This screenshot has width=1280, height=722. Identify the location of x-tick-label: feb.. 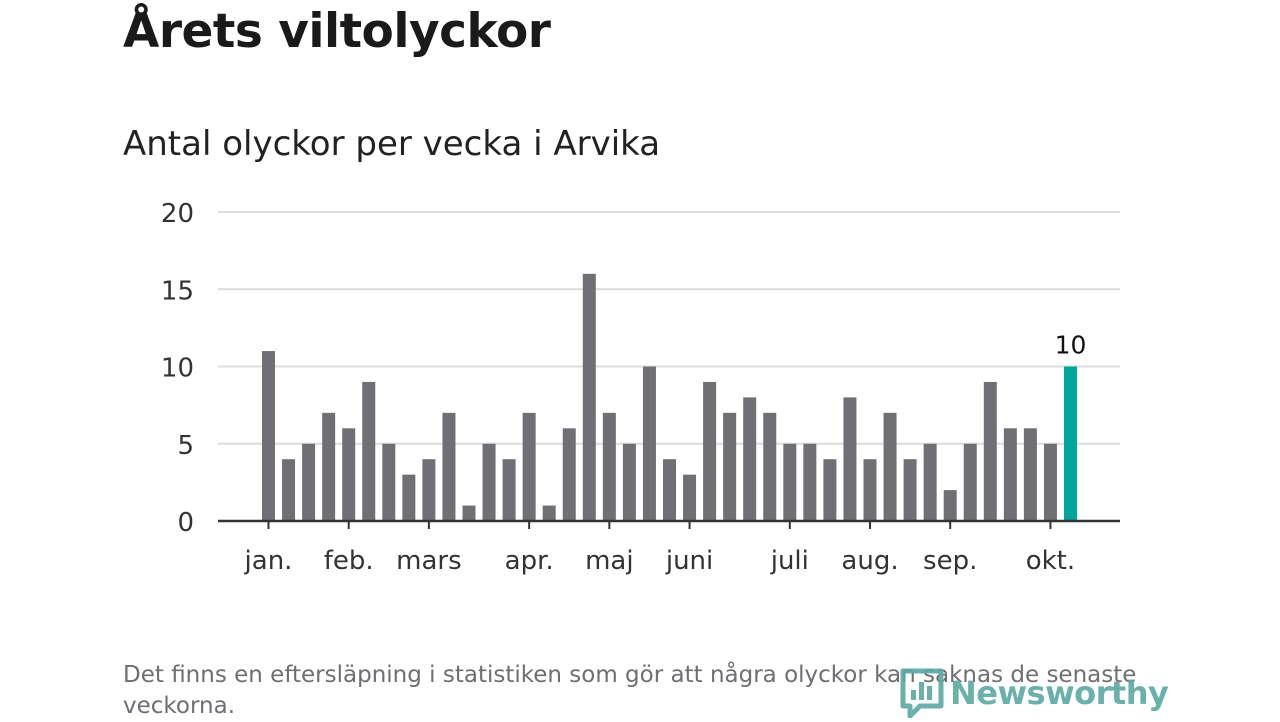
(349, 561).